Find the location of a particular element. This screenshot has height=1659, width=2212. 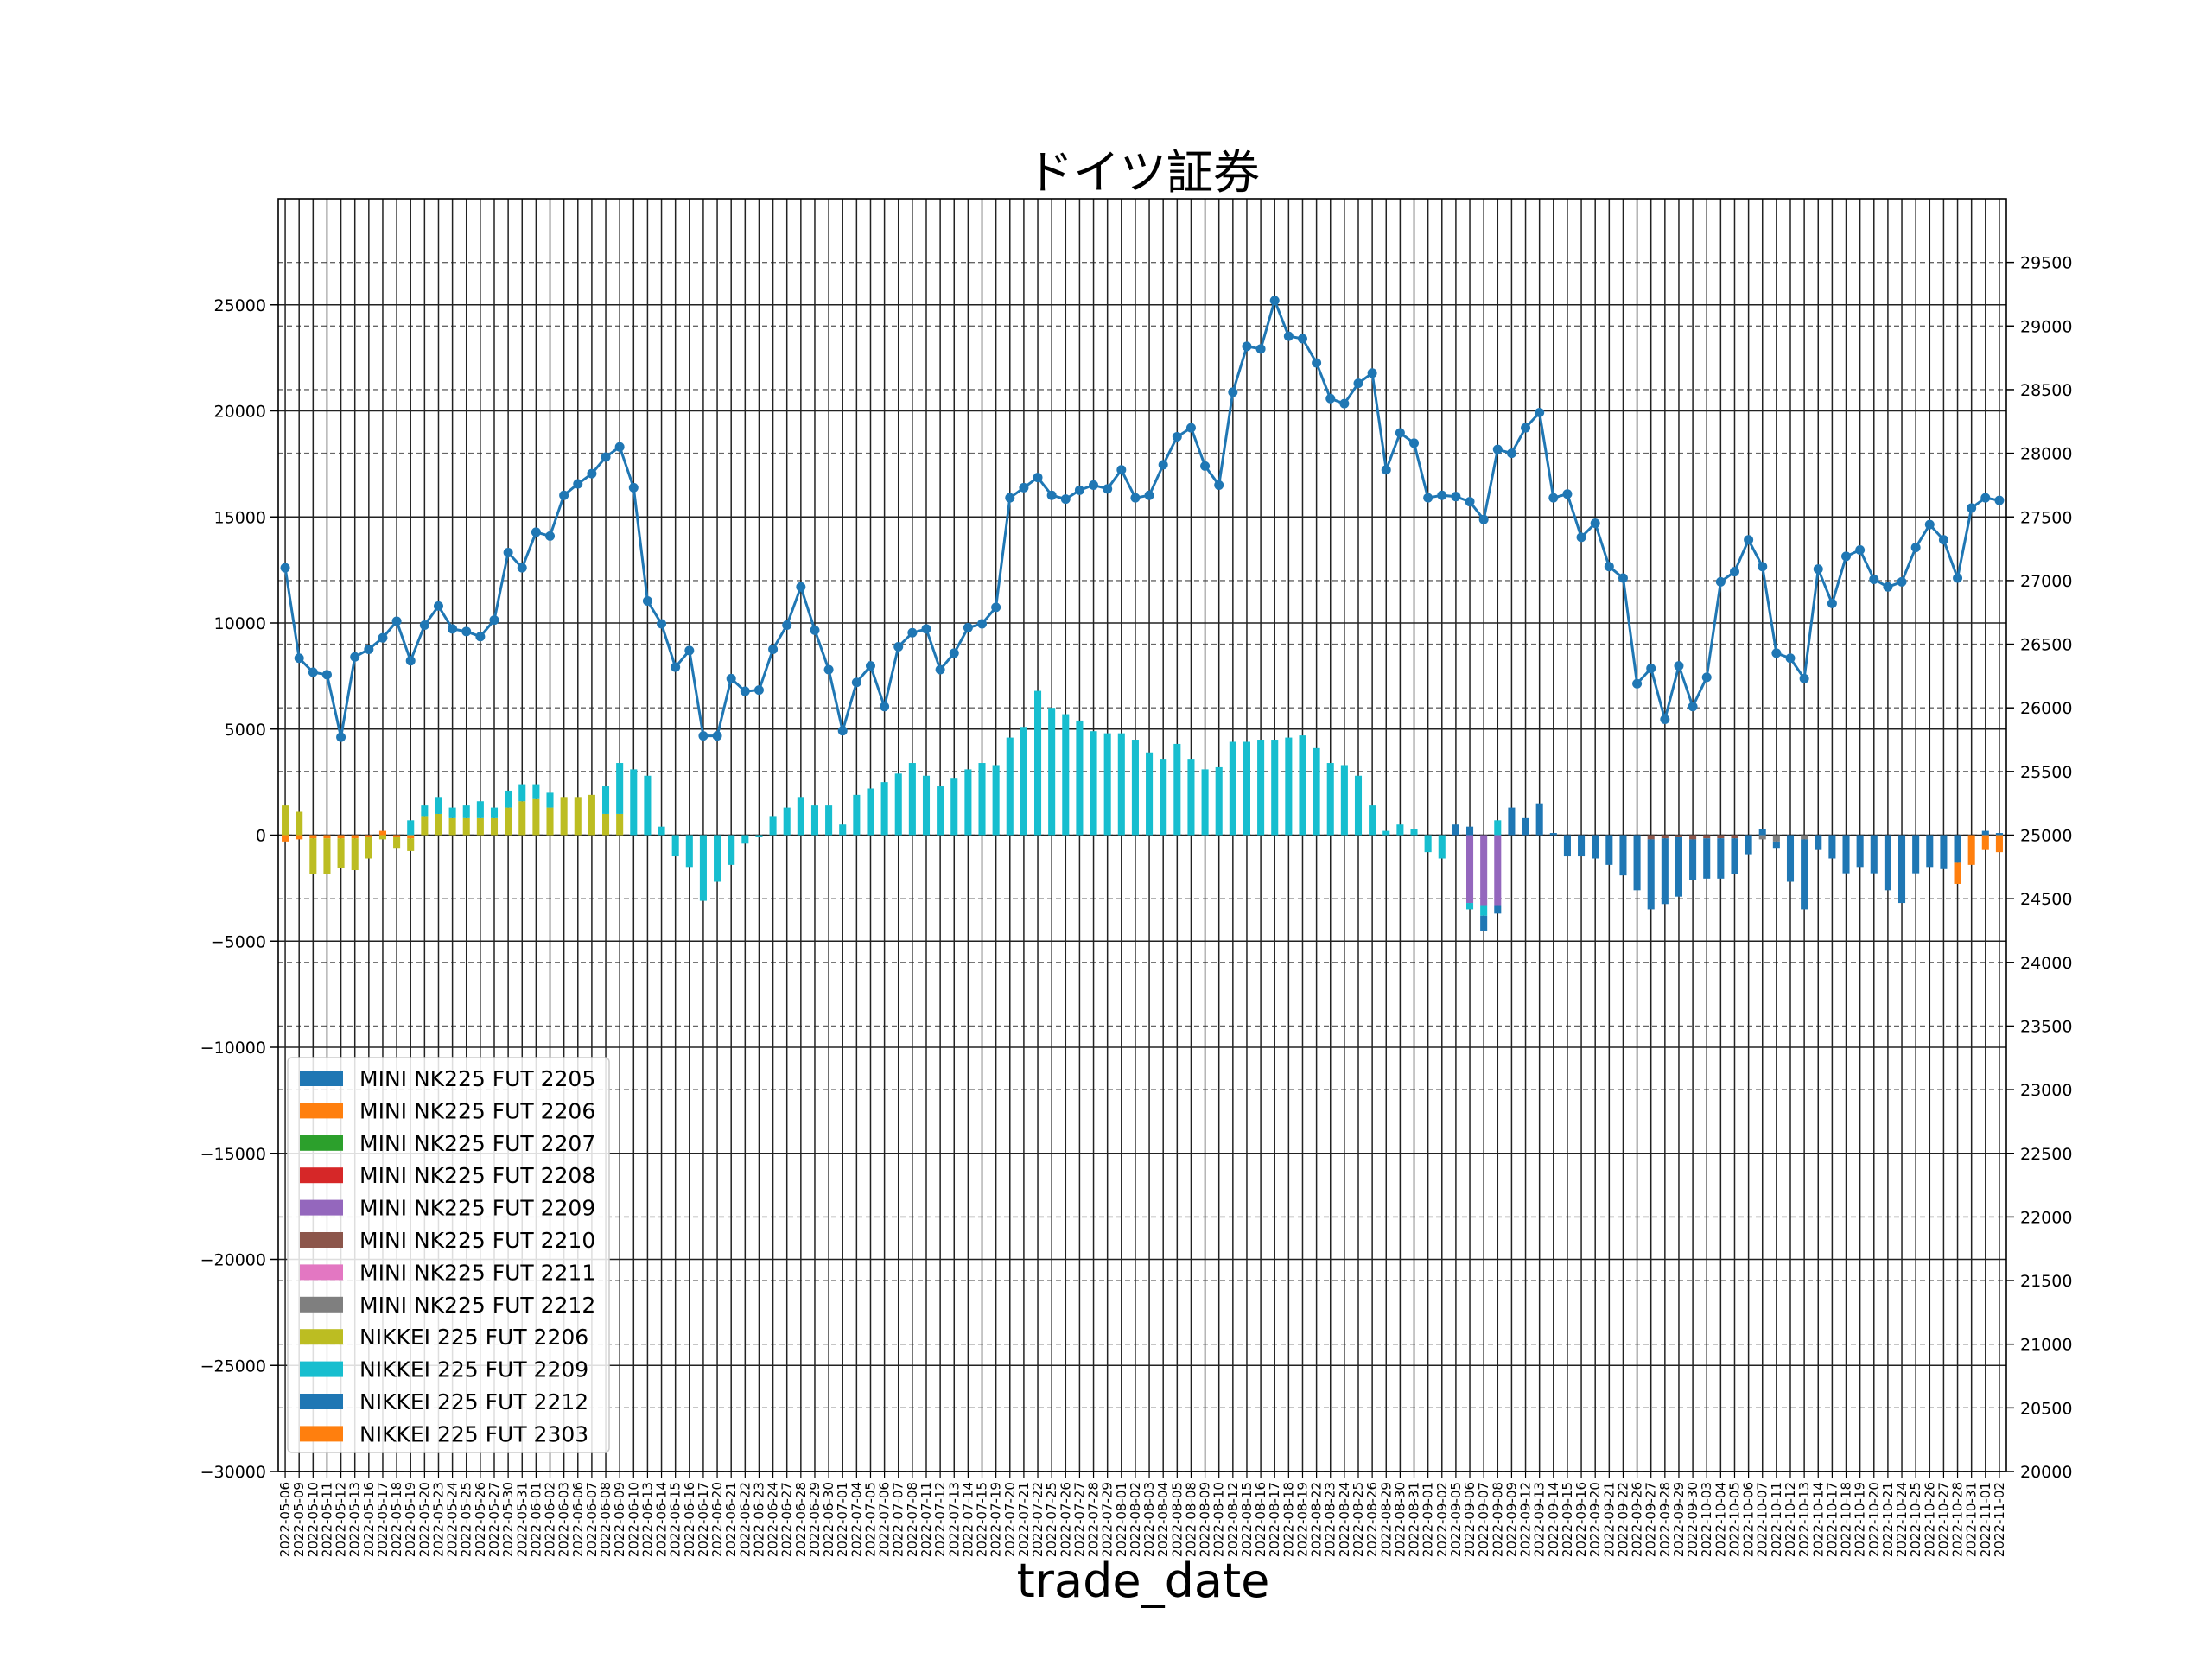

x-tick-label: 2022-09-26 is located at coordinates (1637, 1519).